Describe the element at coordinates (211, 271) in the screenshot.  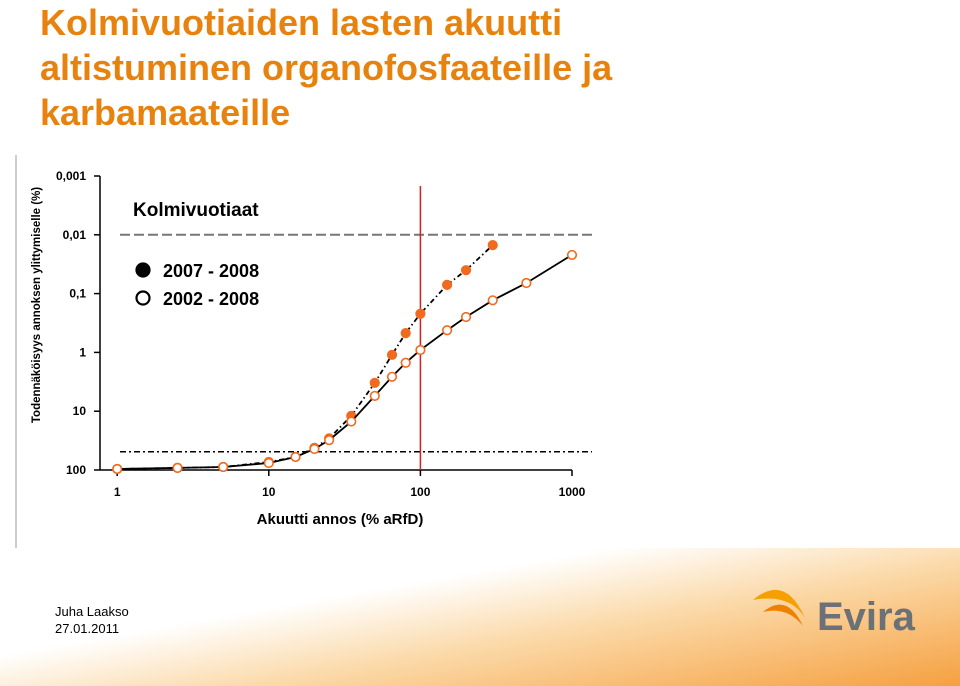
I see `legend-label: 2007 - 2008` at that location.